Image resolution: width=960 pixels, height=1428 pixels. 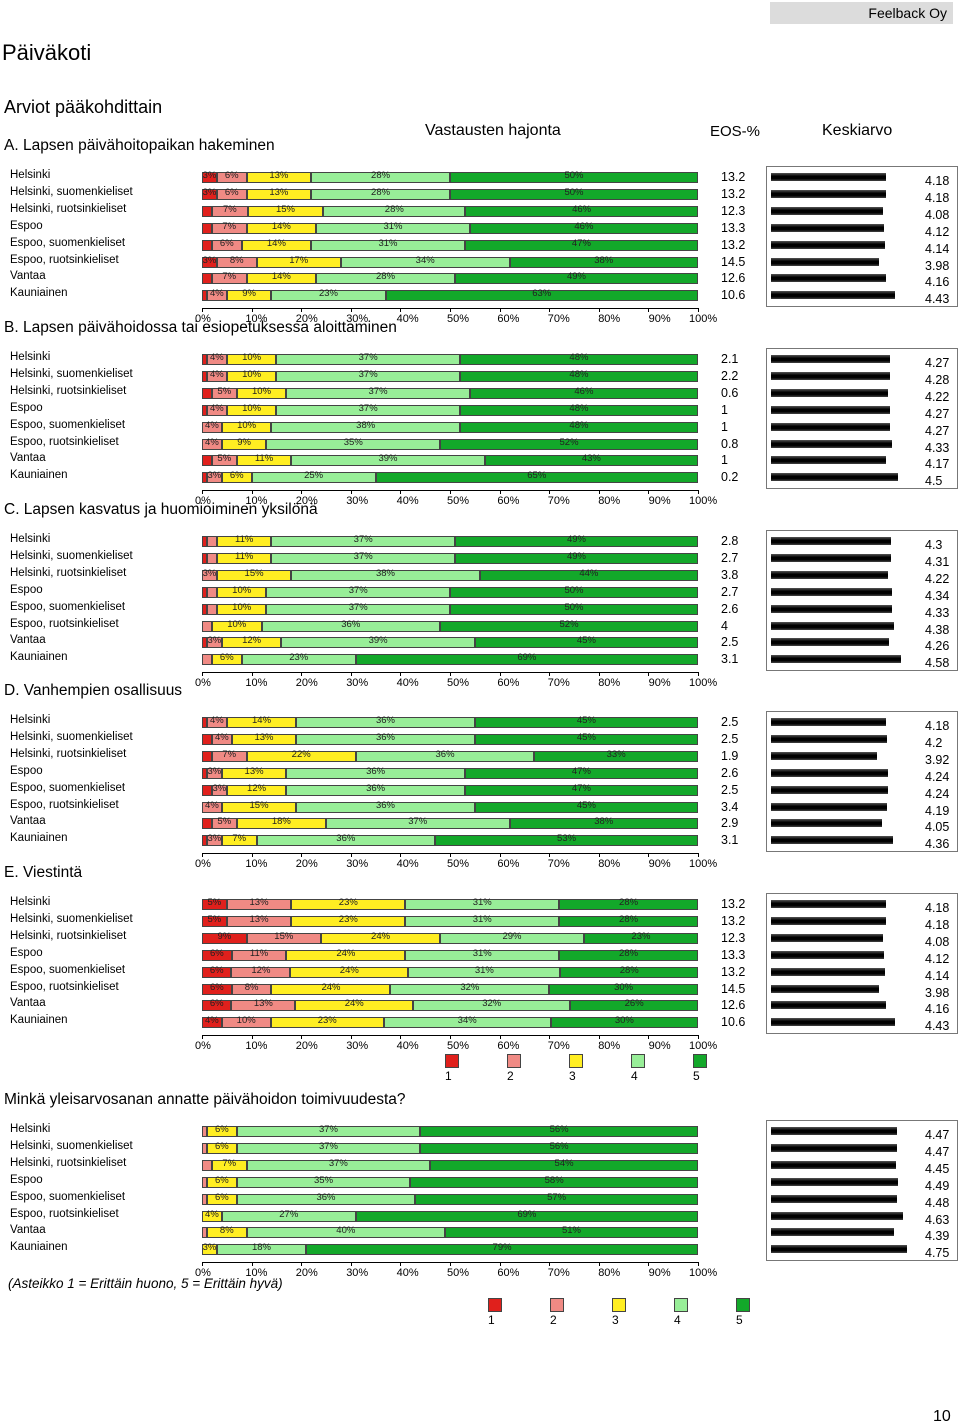 What do you see at coordinates (937, 1219) in the screenshot?
I see `mean-value: 4.63` at bounding box center [937, 1219].